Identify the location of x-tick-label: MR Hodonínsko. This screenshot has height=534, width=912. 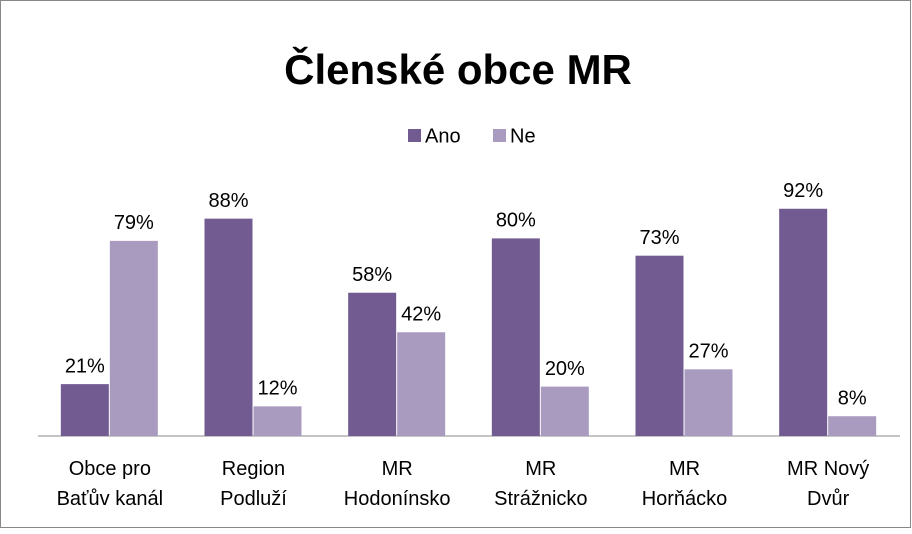
(397, 484).